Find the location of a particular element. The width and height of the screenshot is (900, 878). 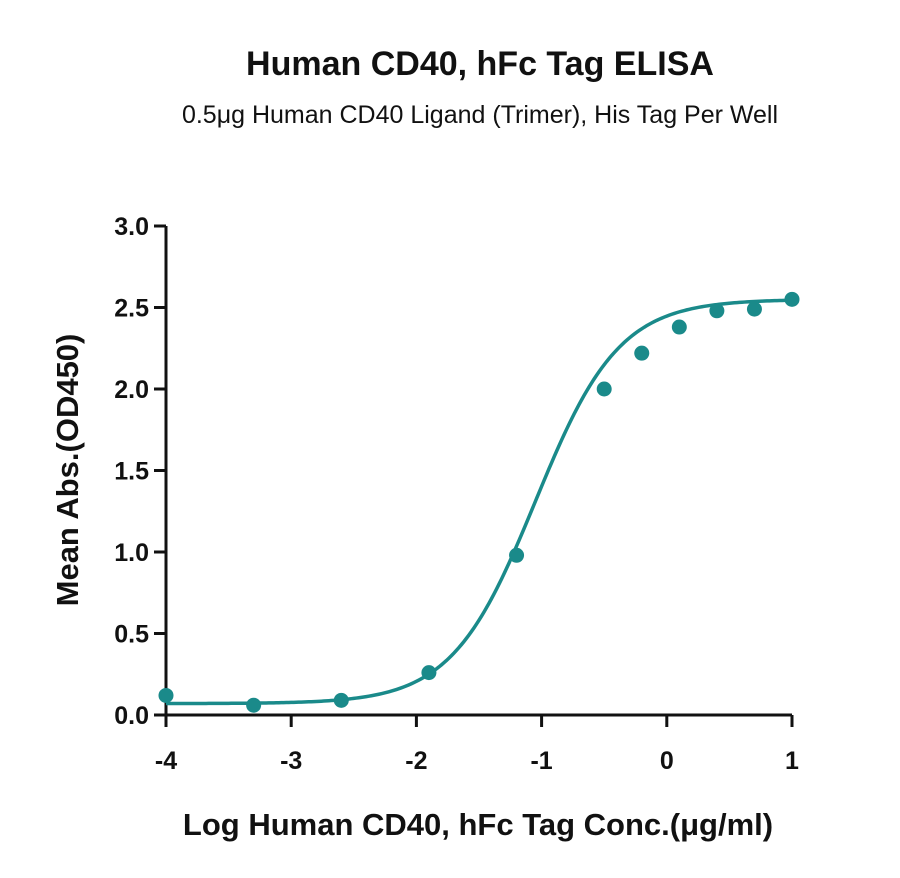

y-axis: 0.0 0.5 1.0 1.5 2.0 2.5 3.0 is located at coordinates (141, 471).